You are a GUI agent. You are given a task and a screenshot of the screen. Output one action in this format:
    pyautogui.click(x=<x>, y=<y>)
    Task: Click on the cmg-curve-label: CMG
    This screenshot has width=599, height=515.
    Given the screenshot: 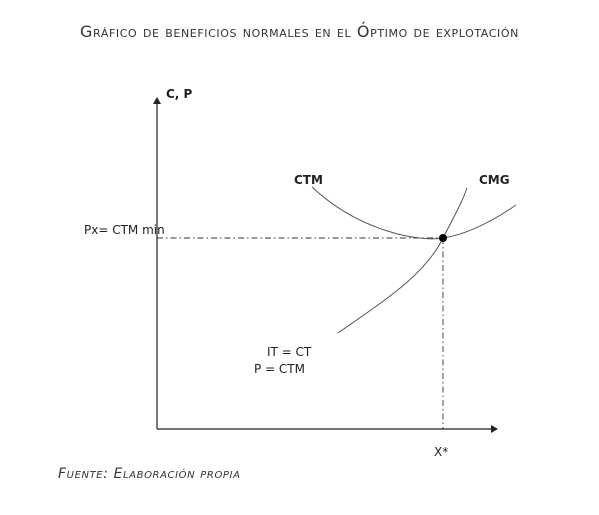 What is the action you would take?
    pyautogui.click(x=494, y=180)
    